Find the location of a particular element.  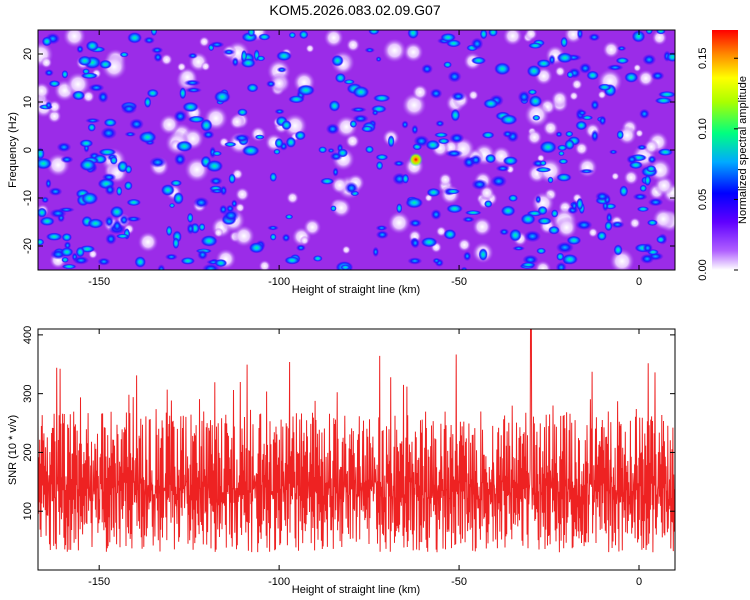

heatmap-y-tick-label: -20 is located at coordinates (28, 246).